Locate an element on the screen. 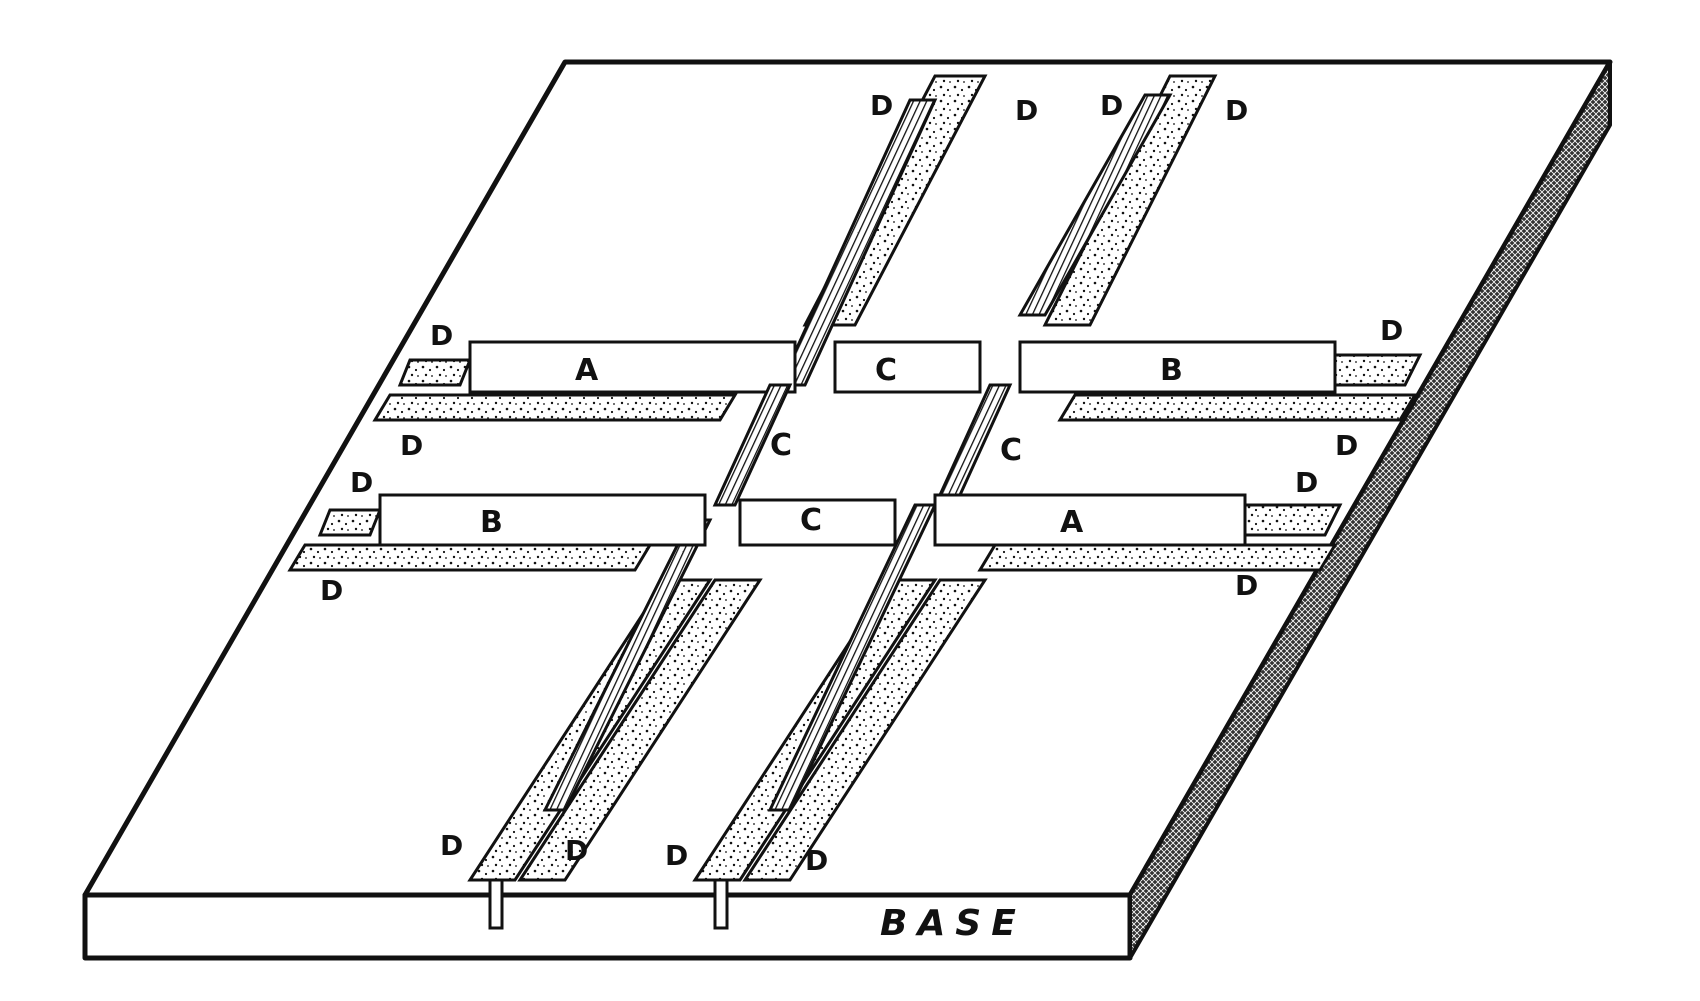 This screenshot has width=1700, height=1001. block-b-lower is located at coordinates (542, 520).